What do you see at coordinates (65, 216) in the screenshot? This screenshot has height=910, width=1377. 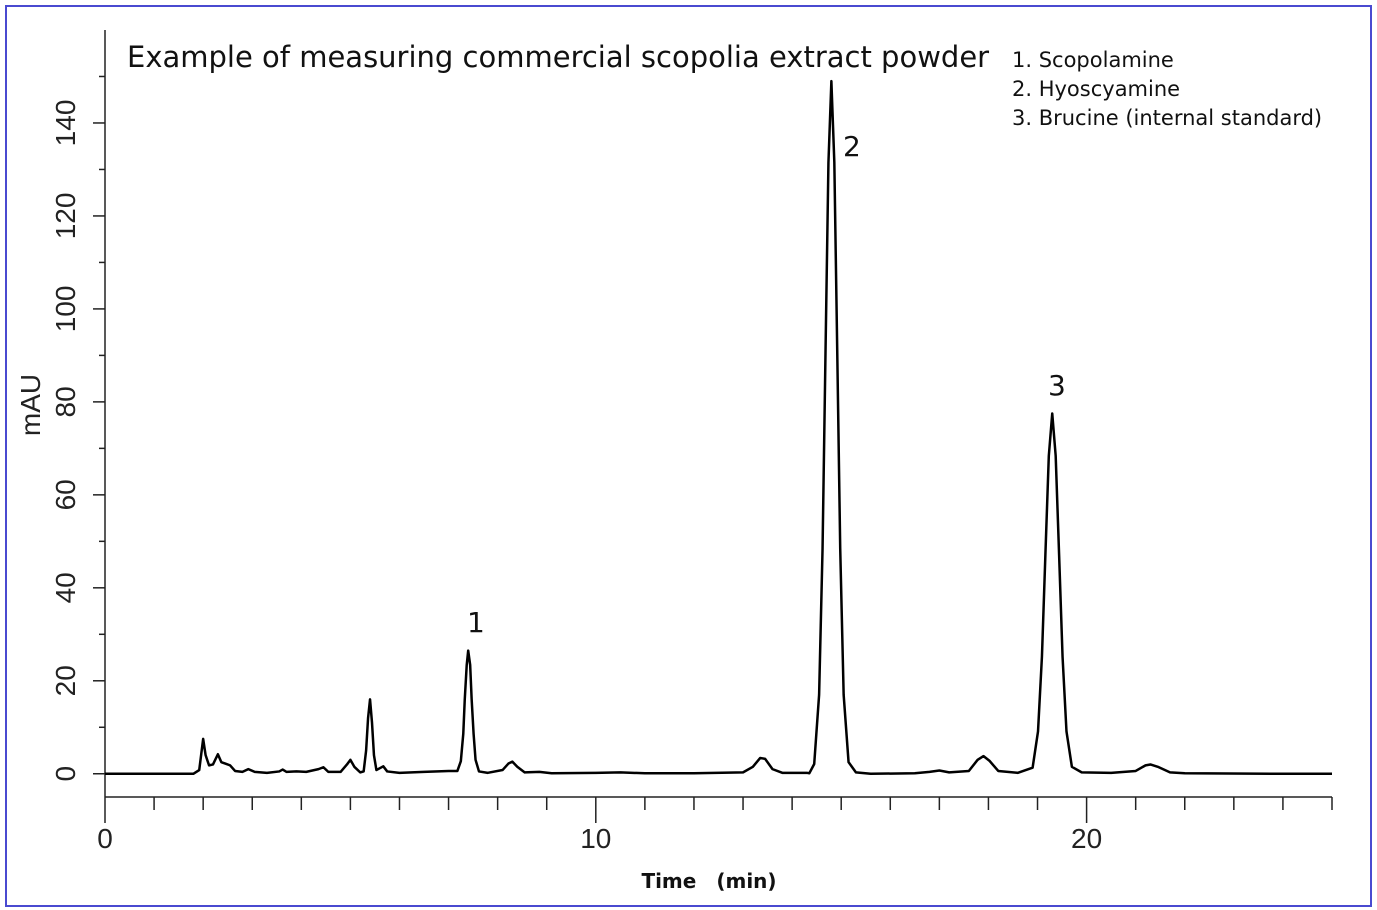 I see `y-tick-label: 120` at bounding box center [65, 216].